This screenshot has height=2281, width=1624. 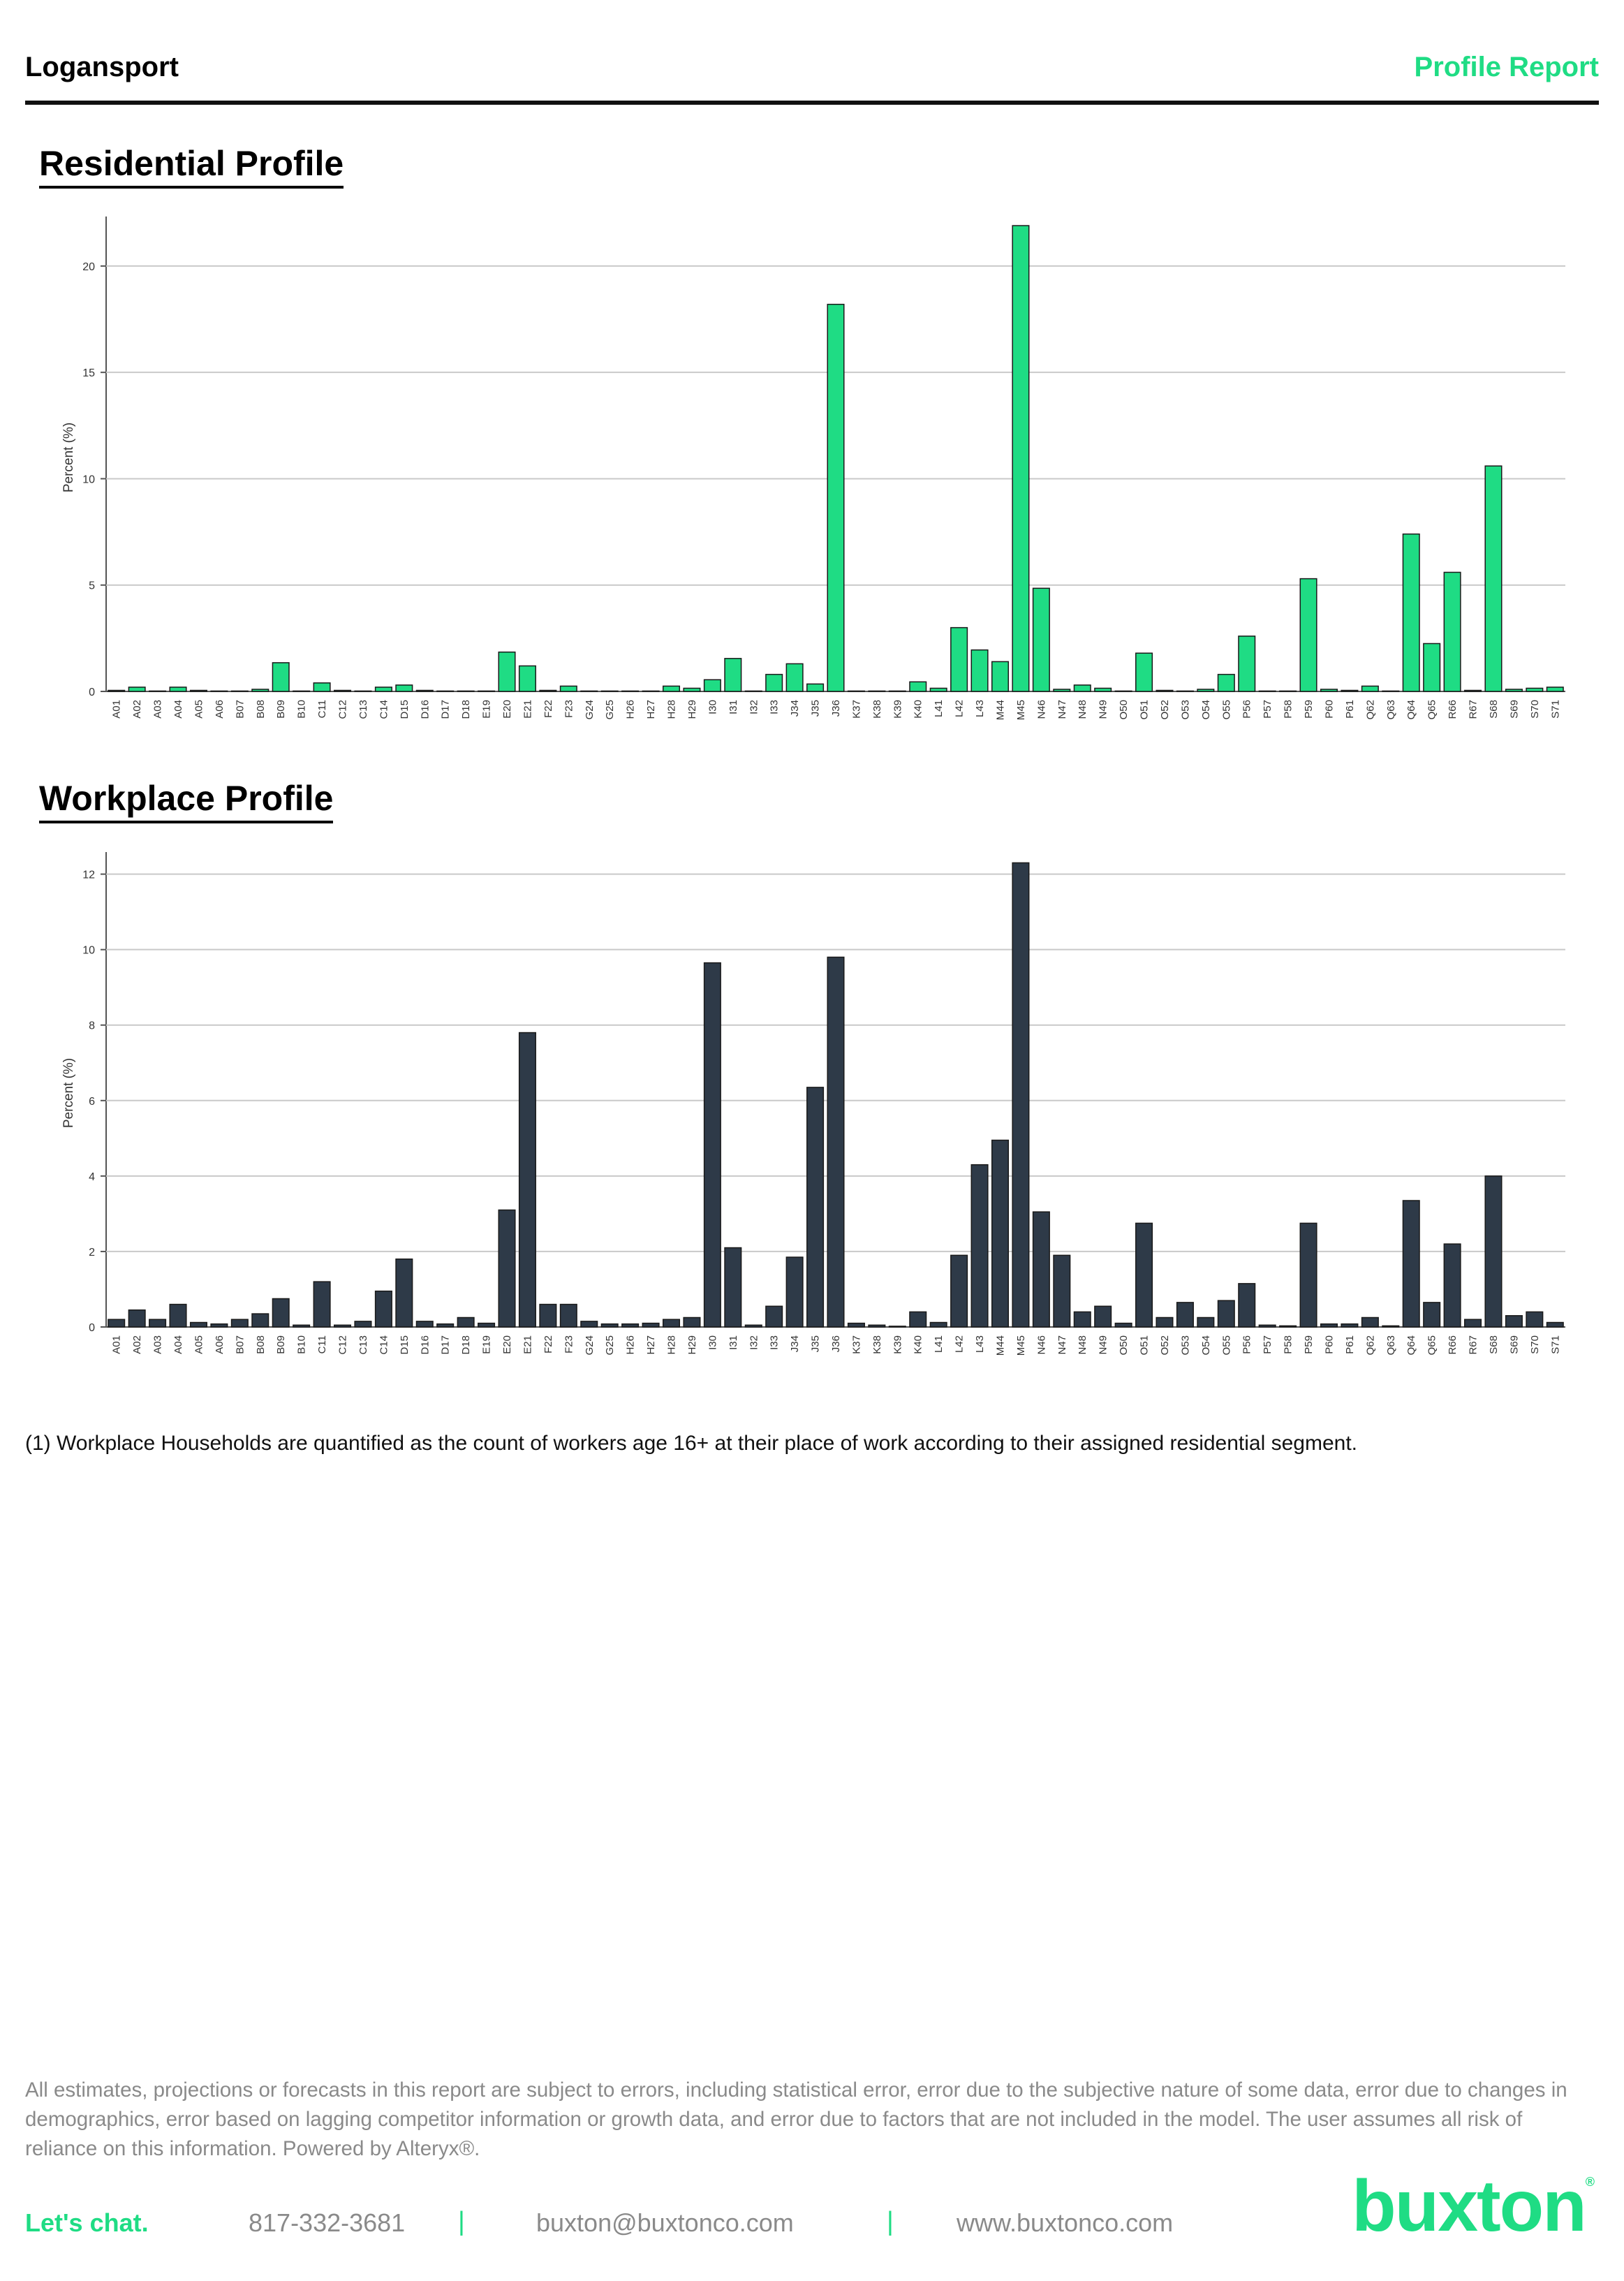 What do you see at coordinates (610, 1325) in the screenshot?
I see `bar-G25` at bounding box center [610, 1325].